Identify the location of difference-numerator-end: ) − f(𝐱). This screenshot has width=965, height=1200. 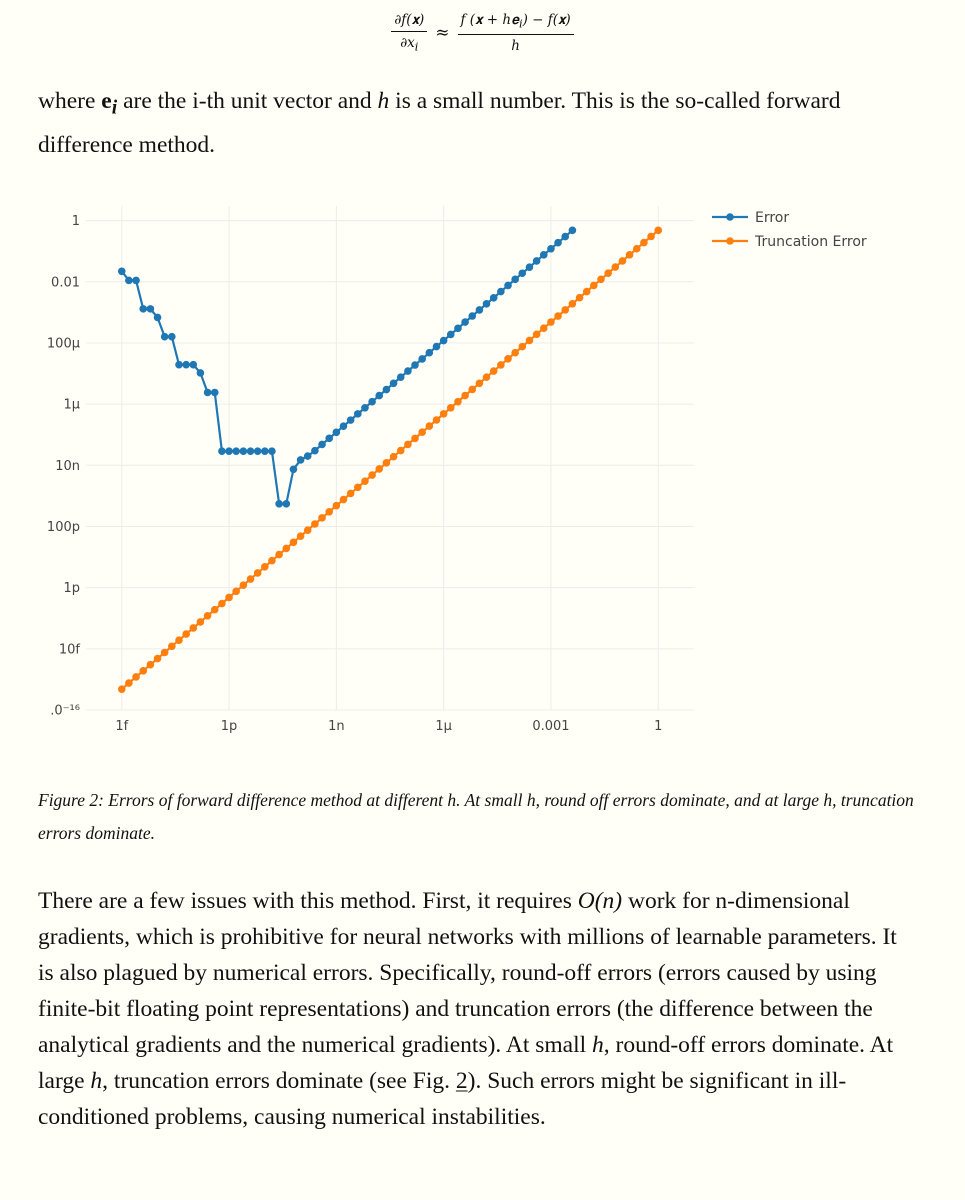
(546, 20).